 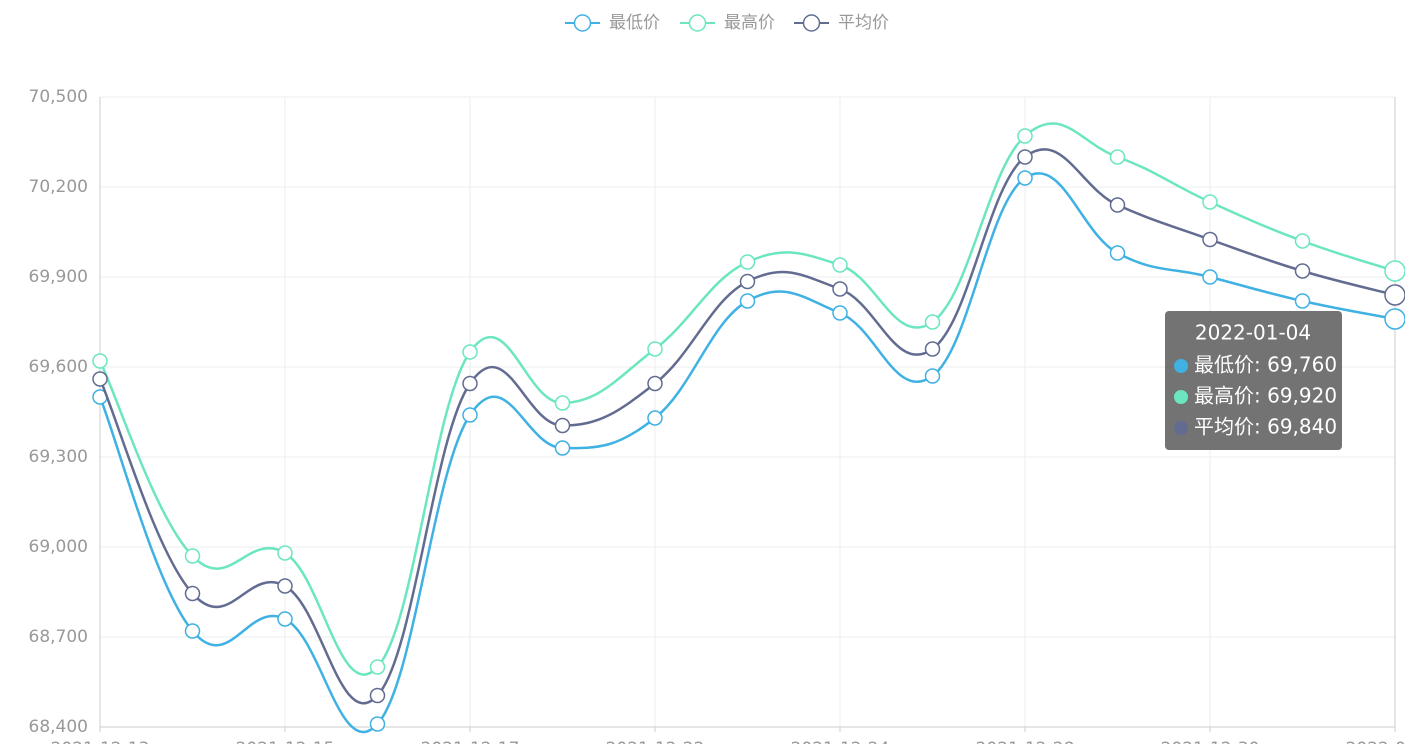 What do you see at coordinates (655, 741) in the screenshot?
I see `x-tick-label: 2021-12-22` at bounding box center [655, 741].